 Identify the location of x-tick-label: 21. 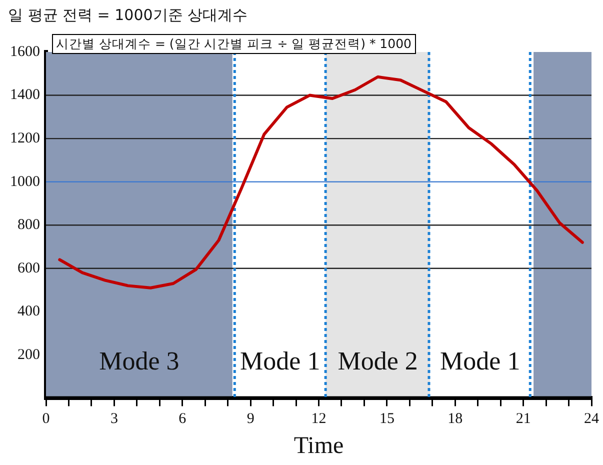
(523, 419).